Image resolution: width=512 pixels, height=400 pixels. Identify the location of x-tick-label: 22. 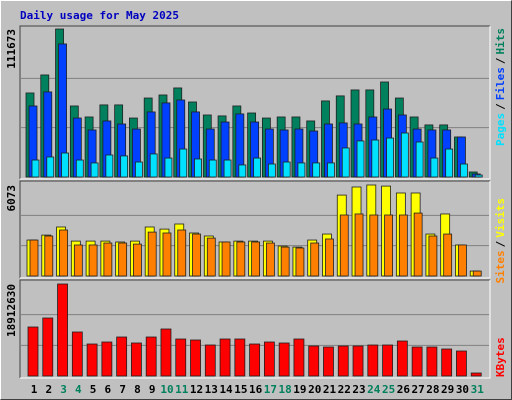
(344, 389).